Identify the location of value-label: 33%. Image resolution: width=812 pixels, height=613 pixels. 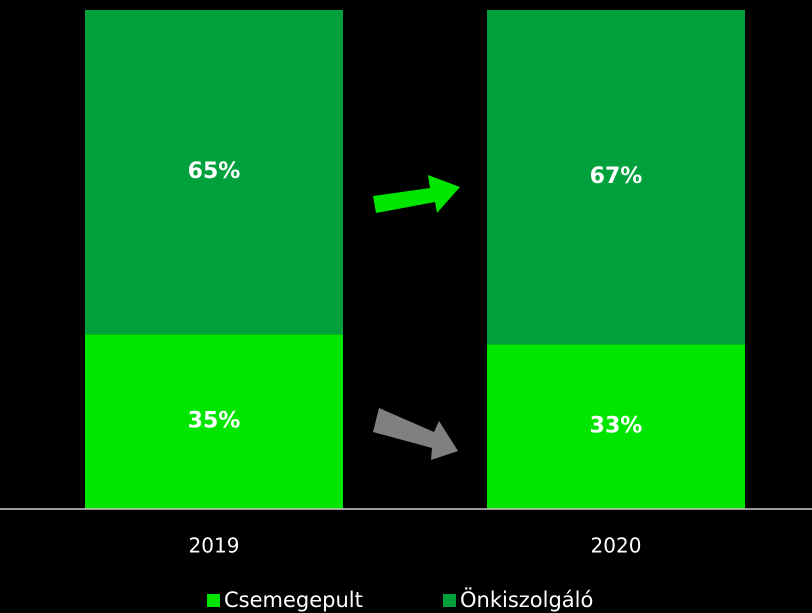
(616, 426).